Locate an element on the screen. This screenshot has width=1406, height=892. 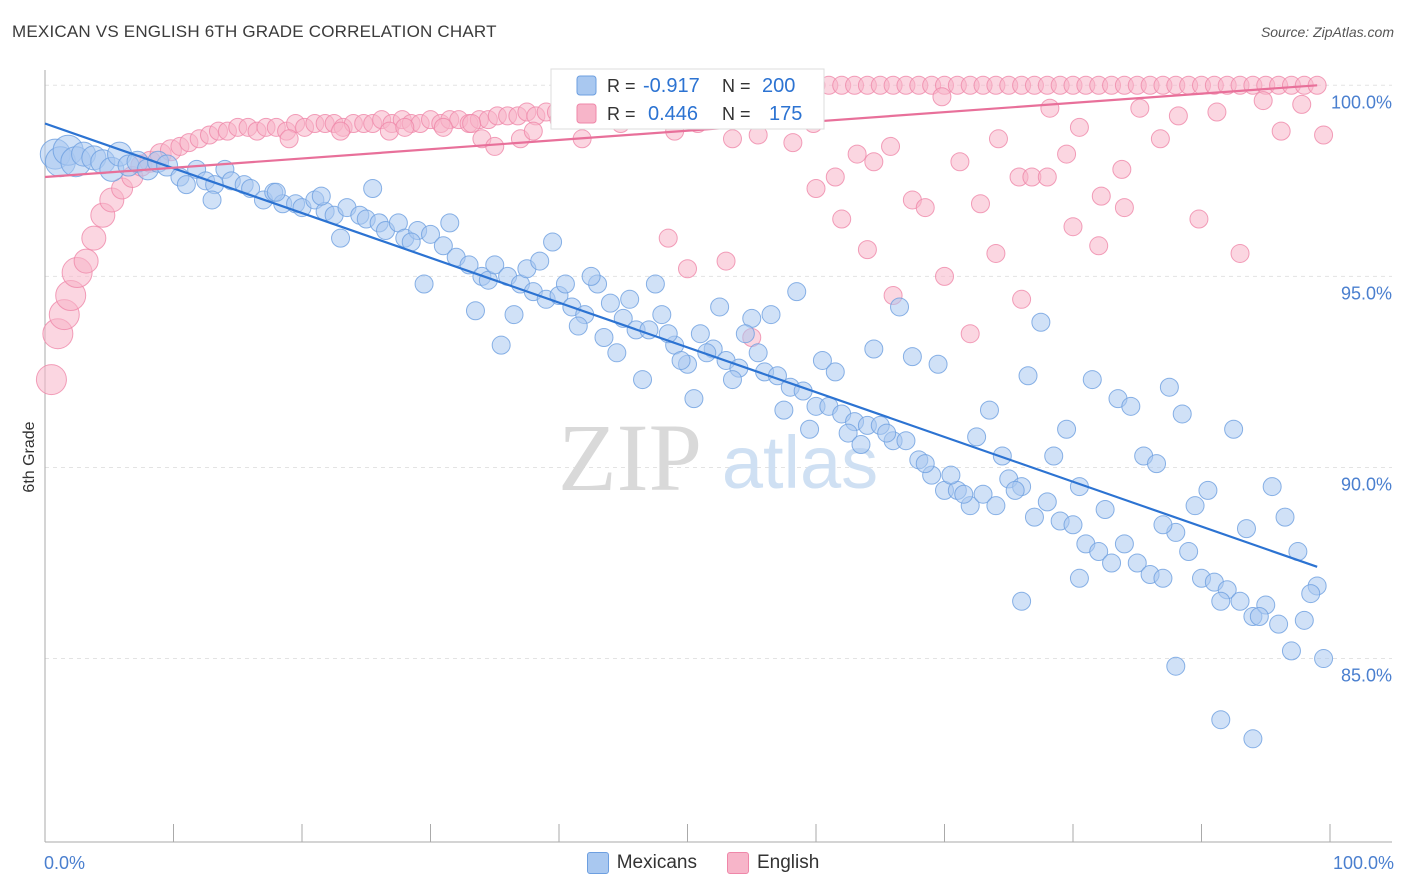
legend-r-value-mexicans: -0.917 is located at coordinates (671, 86).